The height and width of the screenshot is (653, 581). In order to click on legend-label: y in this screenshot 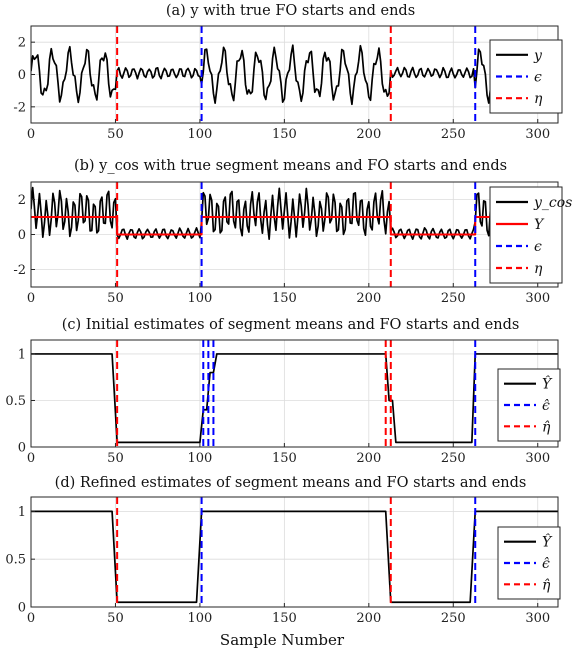, I will do `click(538, 56)`.